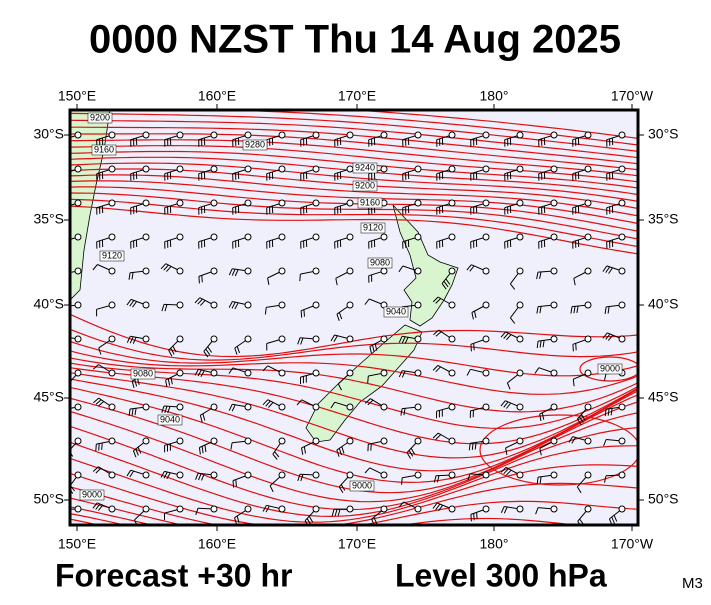 Image resolution: width=711 pixels, height=605 pixels. What do you see at coordinates (365, 167) in the screenshot?
I see `contour-label: 9240` at bounding box center [365, 167].